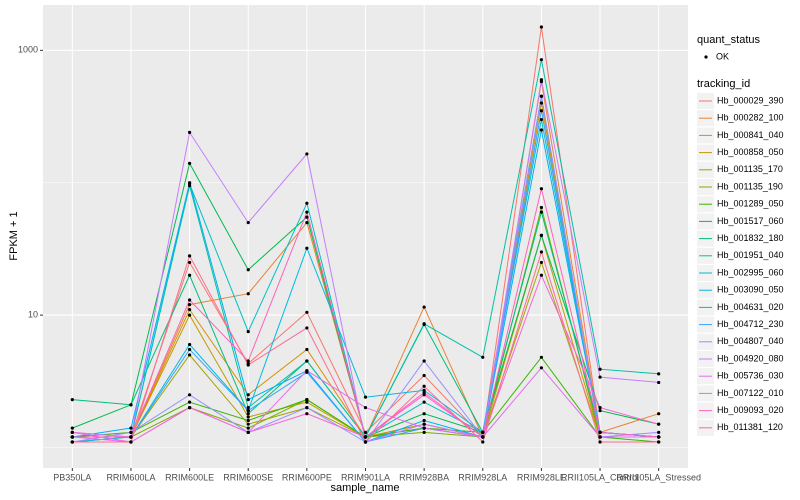  What do you see at coordinates (750, 204) in the screenshot?
I see `legend-label: Hb_001289_050` at bounding box center [750, 204].